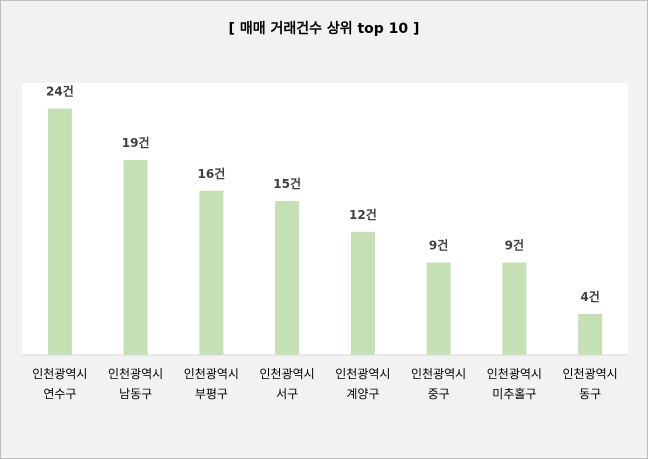 This screenshot has height=459, width=648. Describe the element at coordinates (135, 394) in the screenshot. I see `x-tick-label-1-line-1: 남동구` at that location.